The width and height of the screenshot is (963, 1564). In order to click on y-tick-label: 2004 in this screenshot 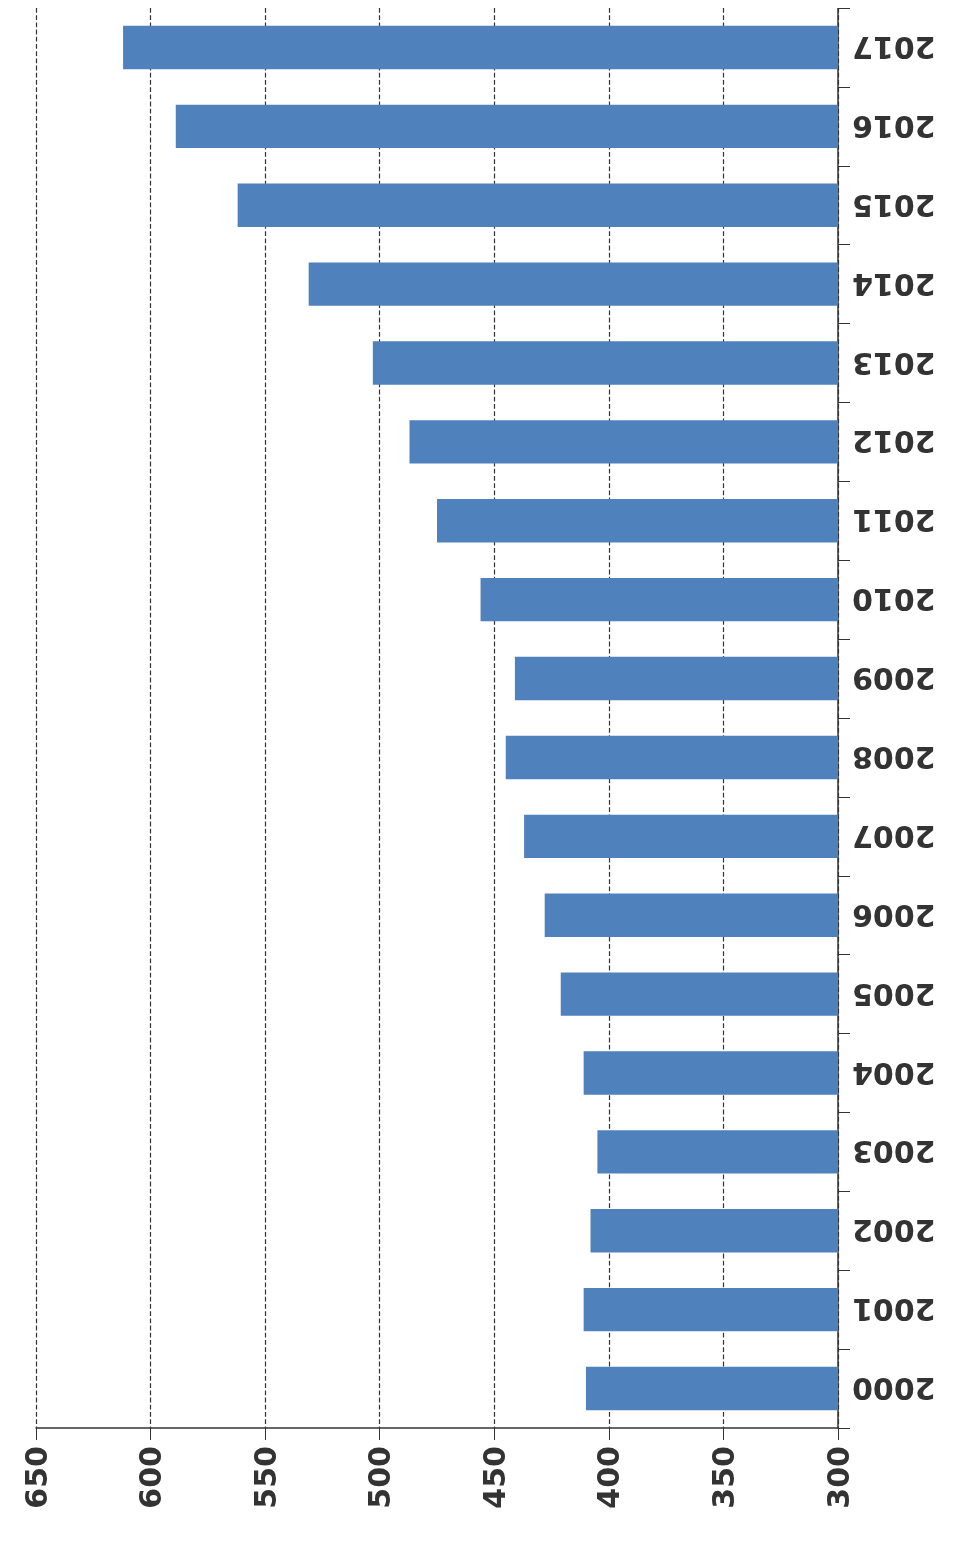, I will do `click(894, 1073)`.